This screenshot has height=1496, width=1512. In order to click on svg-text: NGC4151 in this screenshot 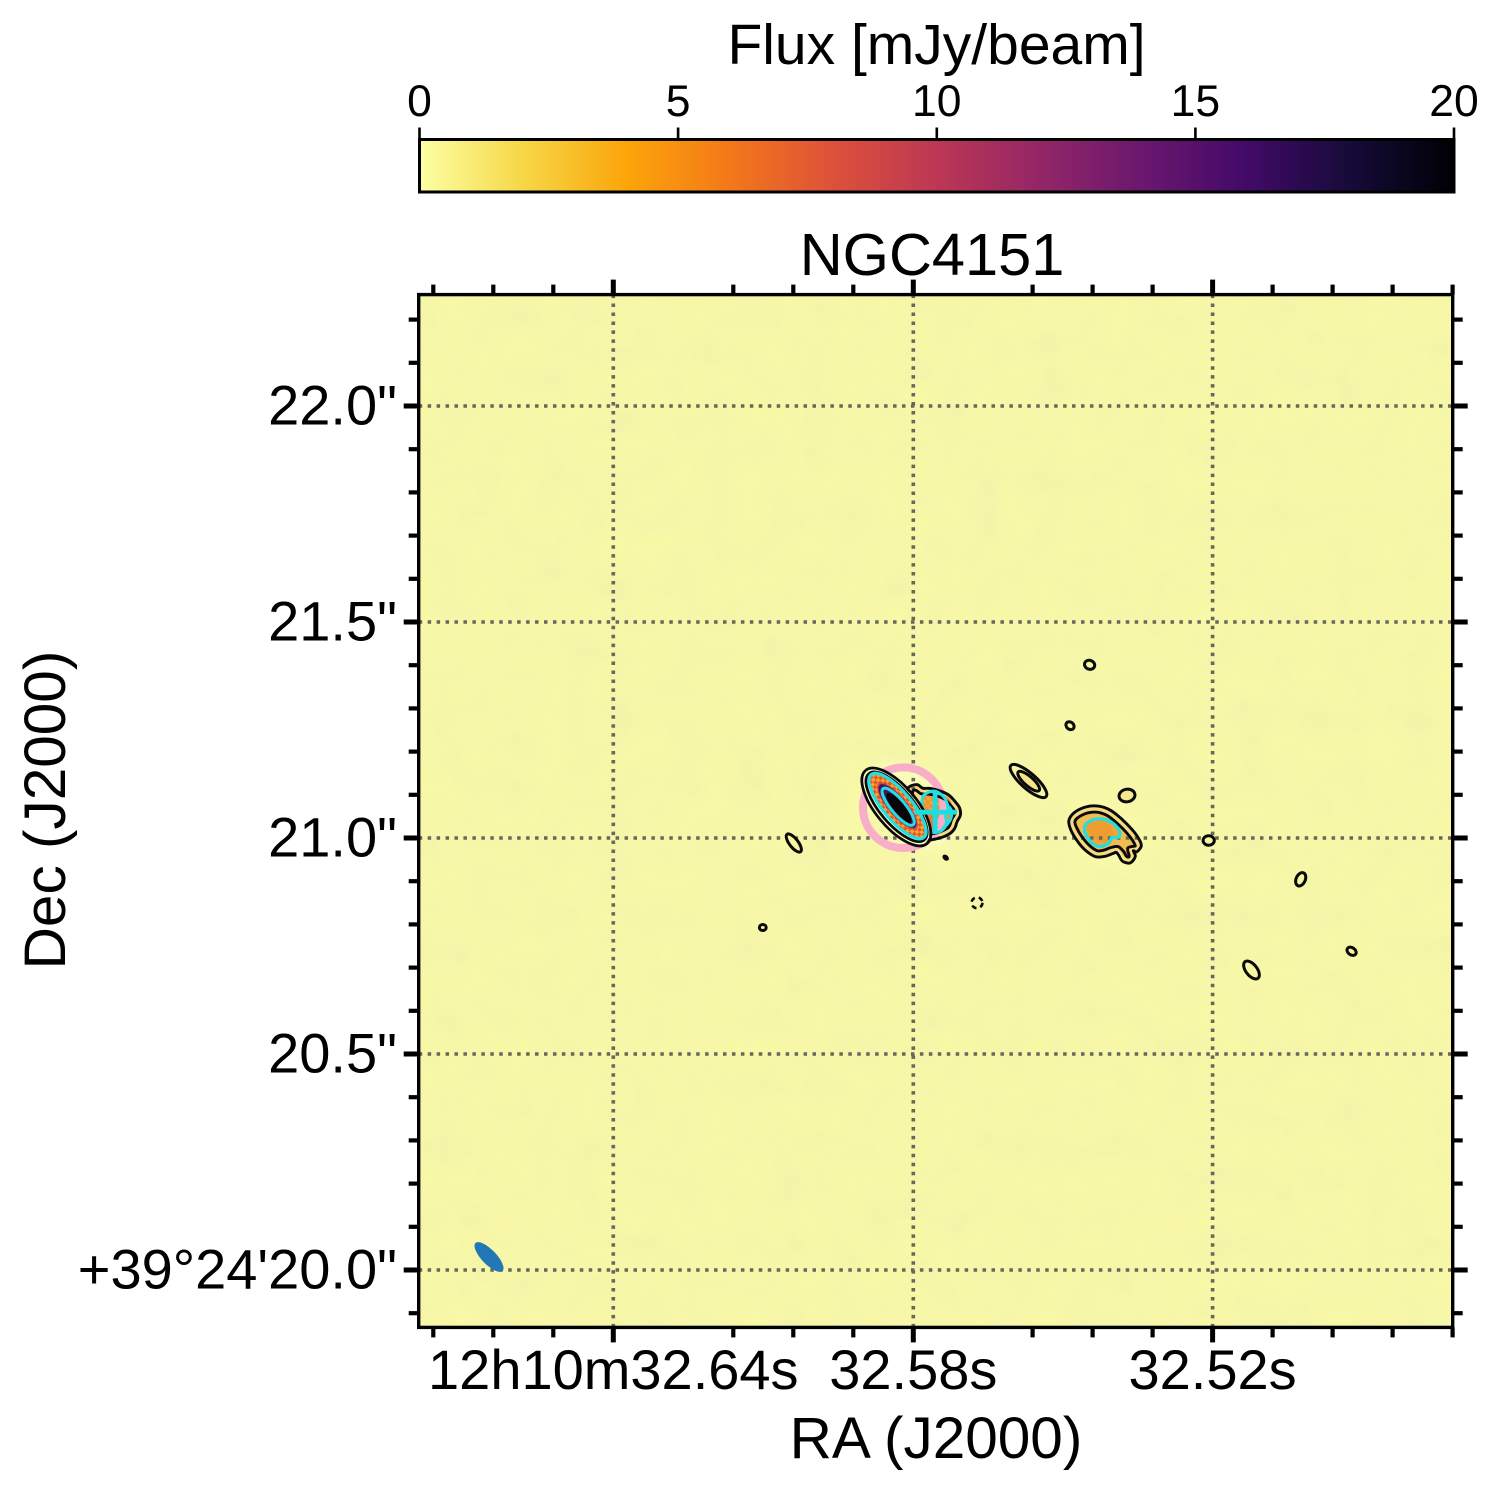, I will do `click(932, 254)`.